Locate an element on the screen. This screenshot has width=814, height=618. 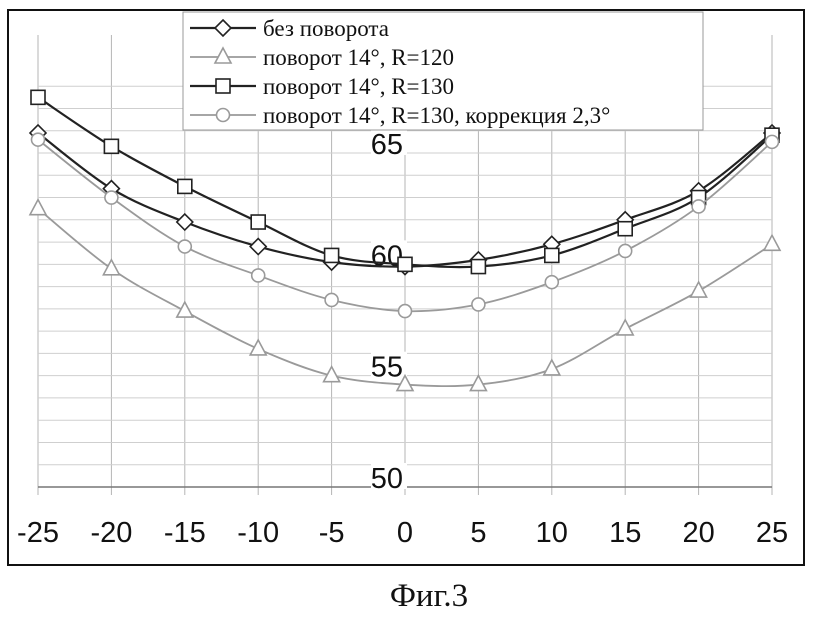
legend-item: без поворота is located at coordinates (289, 28).